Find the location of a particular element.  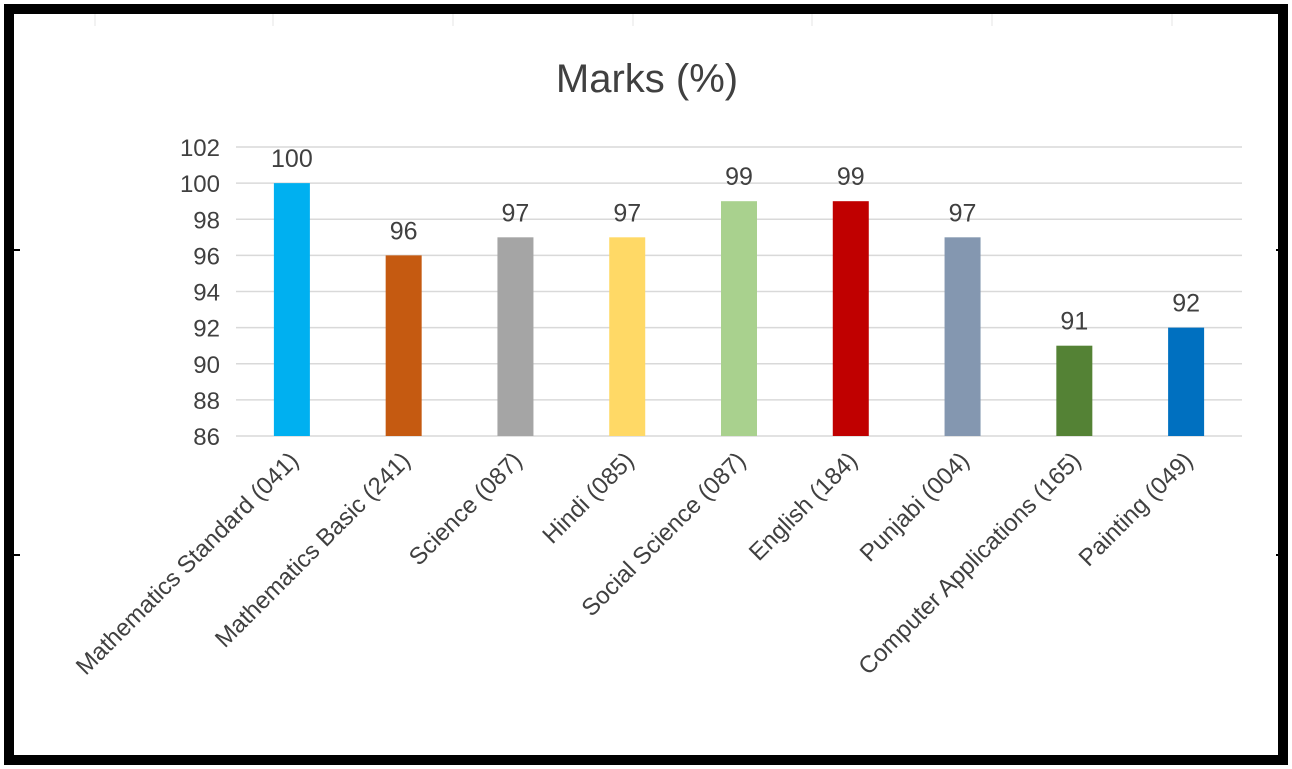

x-category-label: Hindi (085) is located at coordinates (588, 498).